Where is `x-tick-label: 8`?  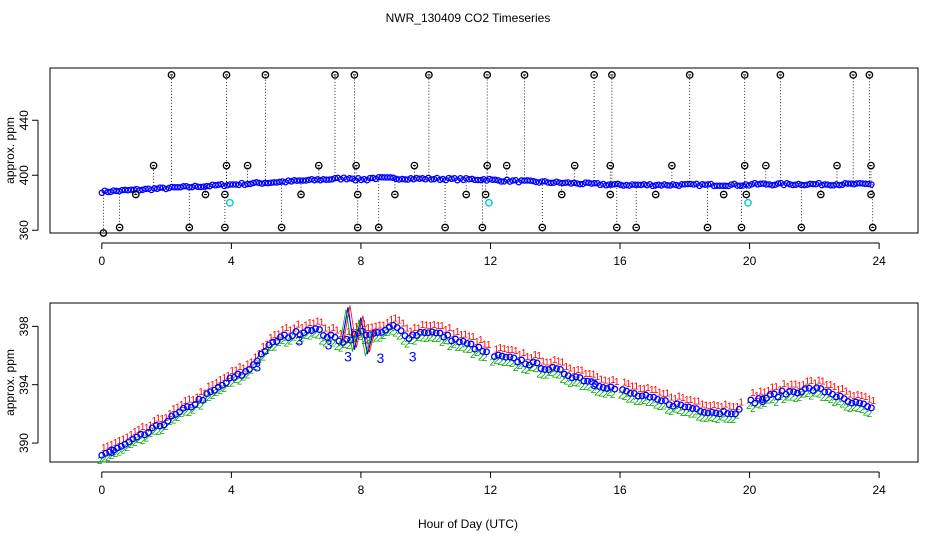
x-tick-label: 8 is located at coordinates (361, 261).